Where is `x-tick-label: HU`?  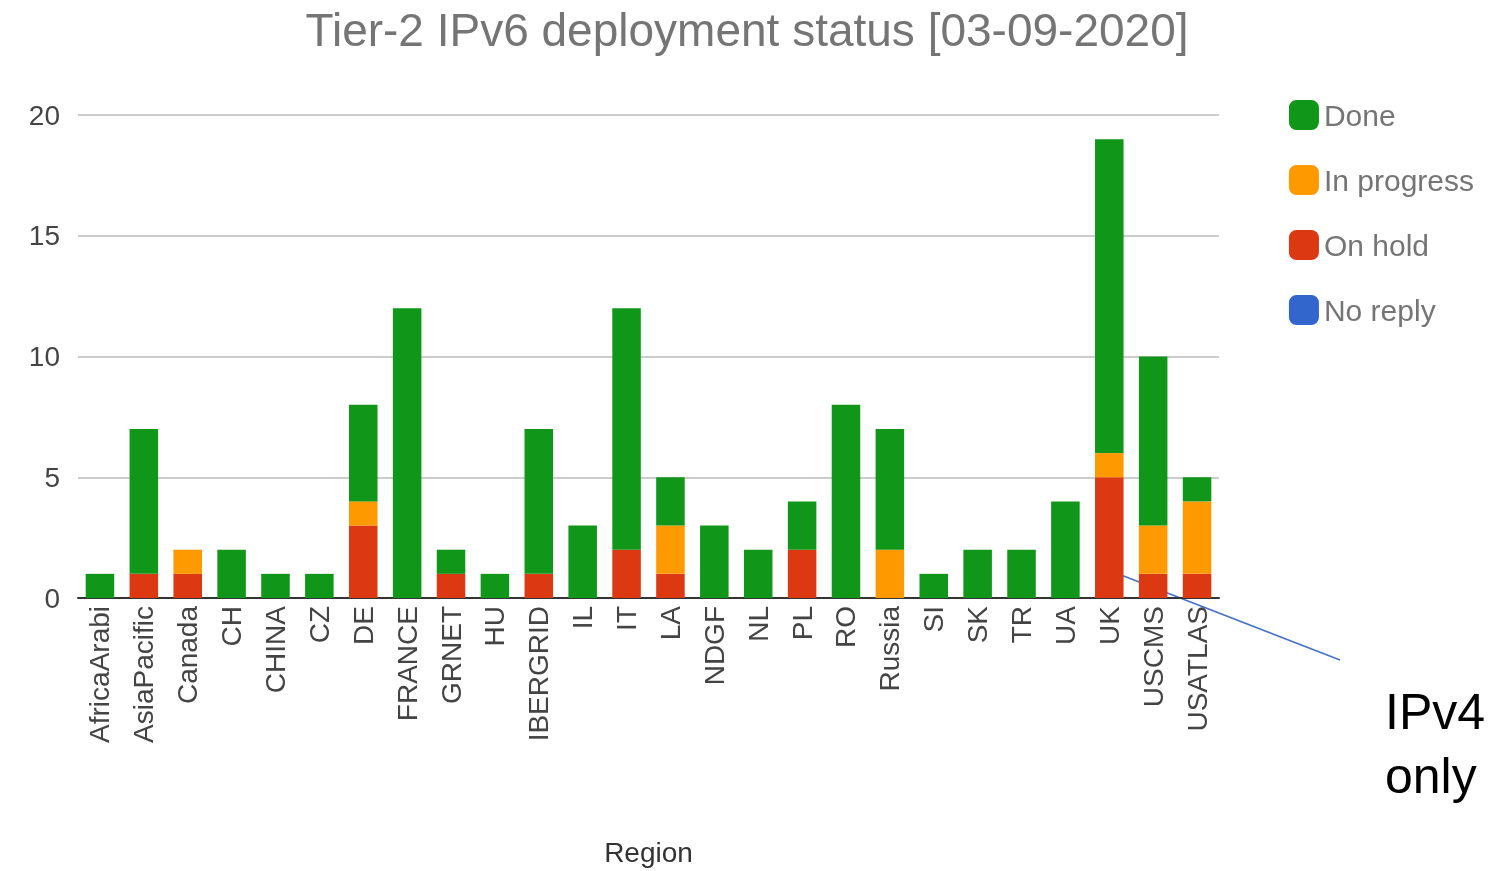
x-tick-label: HU is located at coordinates (495, 626).